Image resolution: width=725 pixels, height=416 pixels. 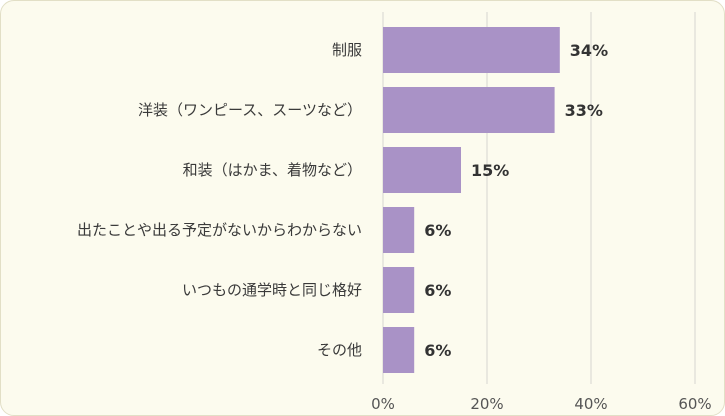 I want to click on category-label: その他, so click(x=339, y=350).